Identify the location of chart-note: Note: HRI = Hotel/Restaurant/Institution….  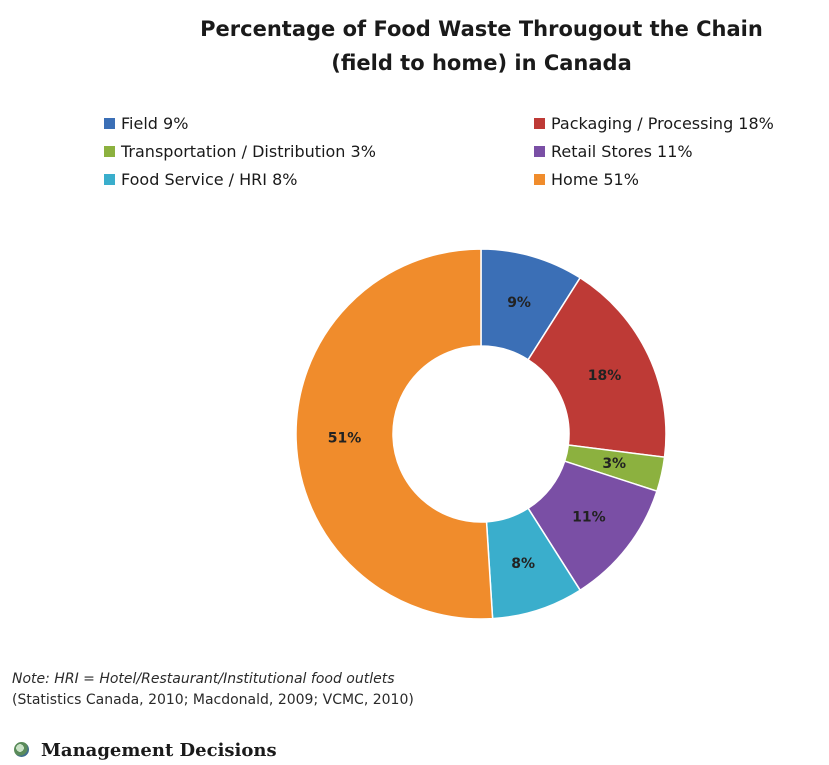
(213, 690).